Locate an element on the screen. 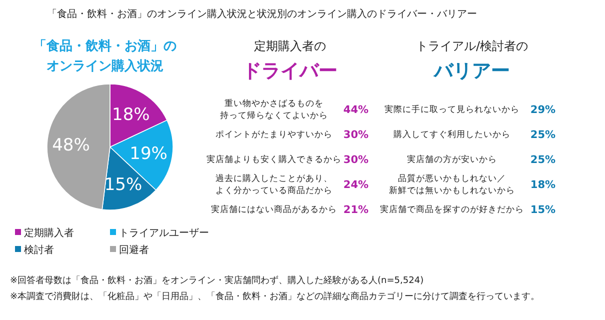  text: 定期購入者の is located at coordinates (290, 46).